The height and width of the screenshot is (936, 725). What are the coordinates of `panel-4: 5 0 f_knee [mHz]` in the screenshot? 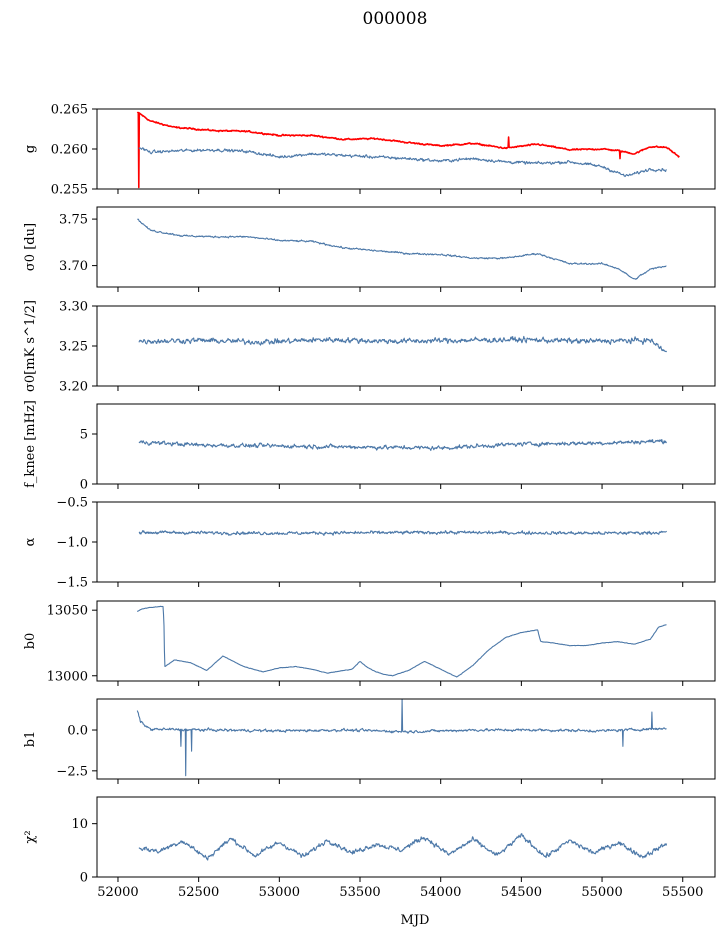 It's located at (369, 446).